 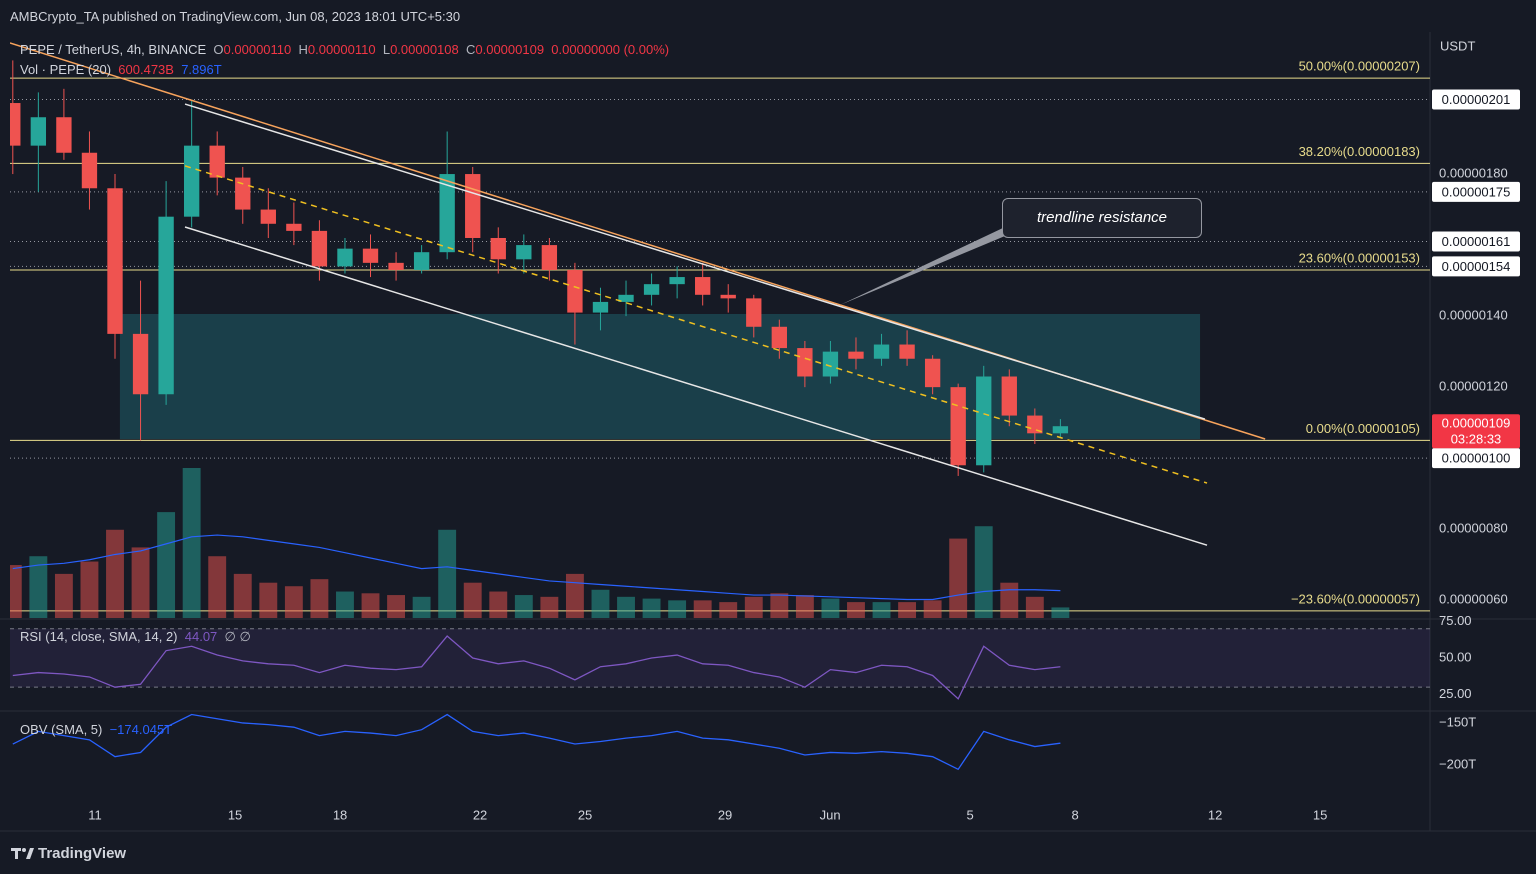 What do you see at coordinates (1102, 218) in the screenshot?
I see `callout: trendline resistance` at bounding box center [1102, 218].